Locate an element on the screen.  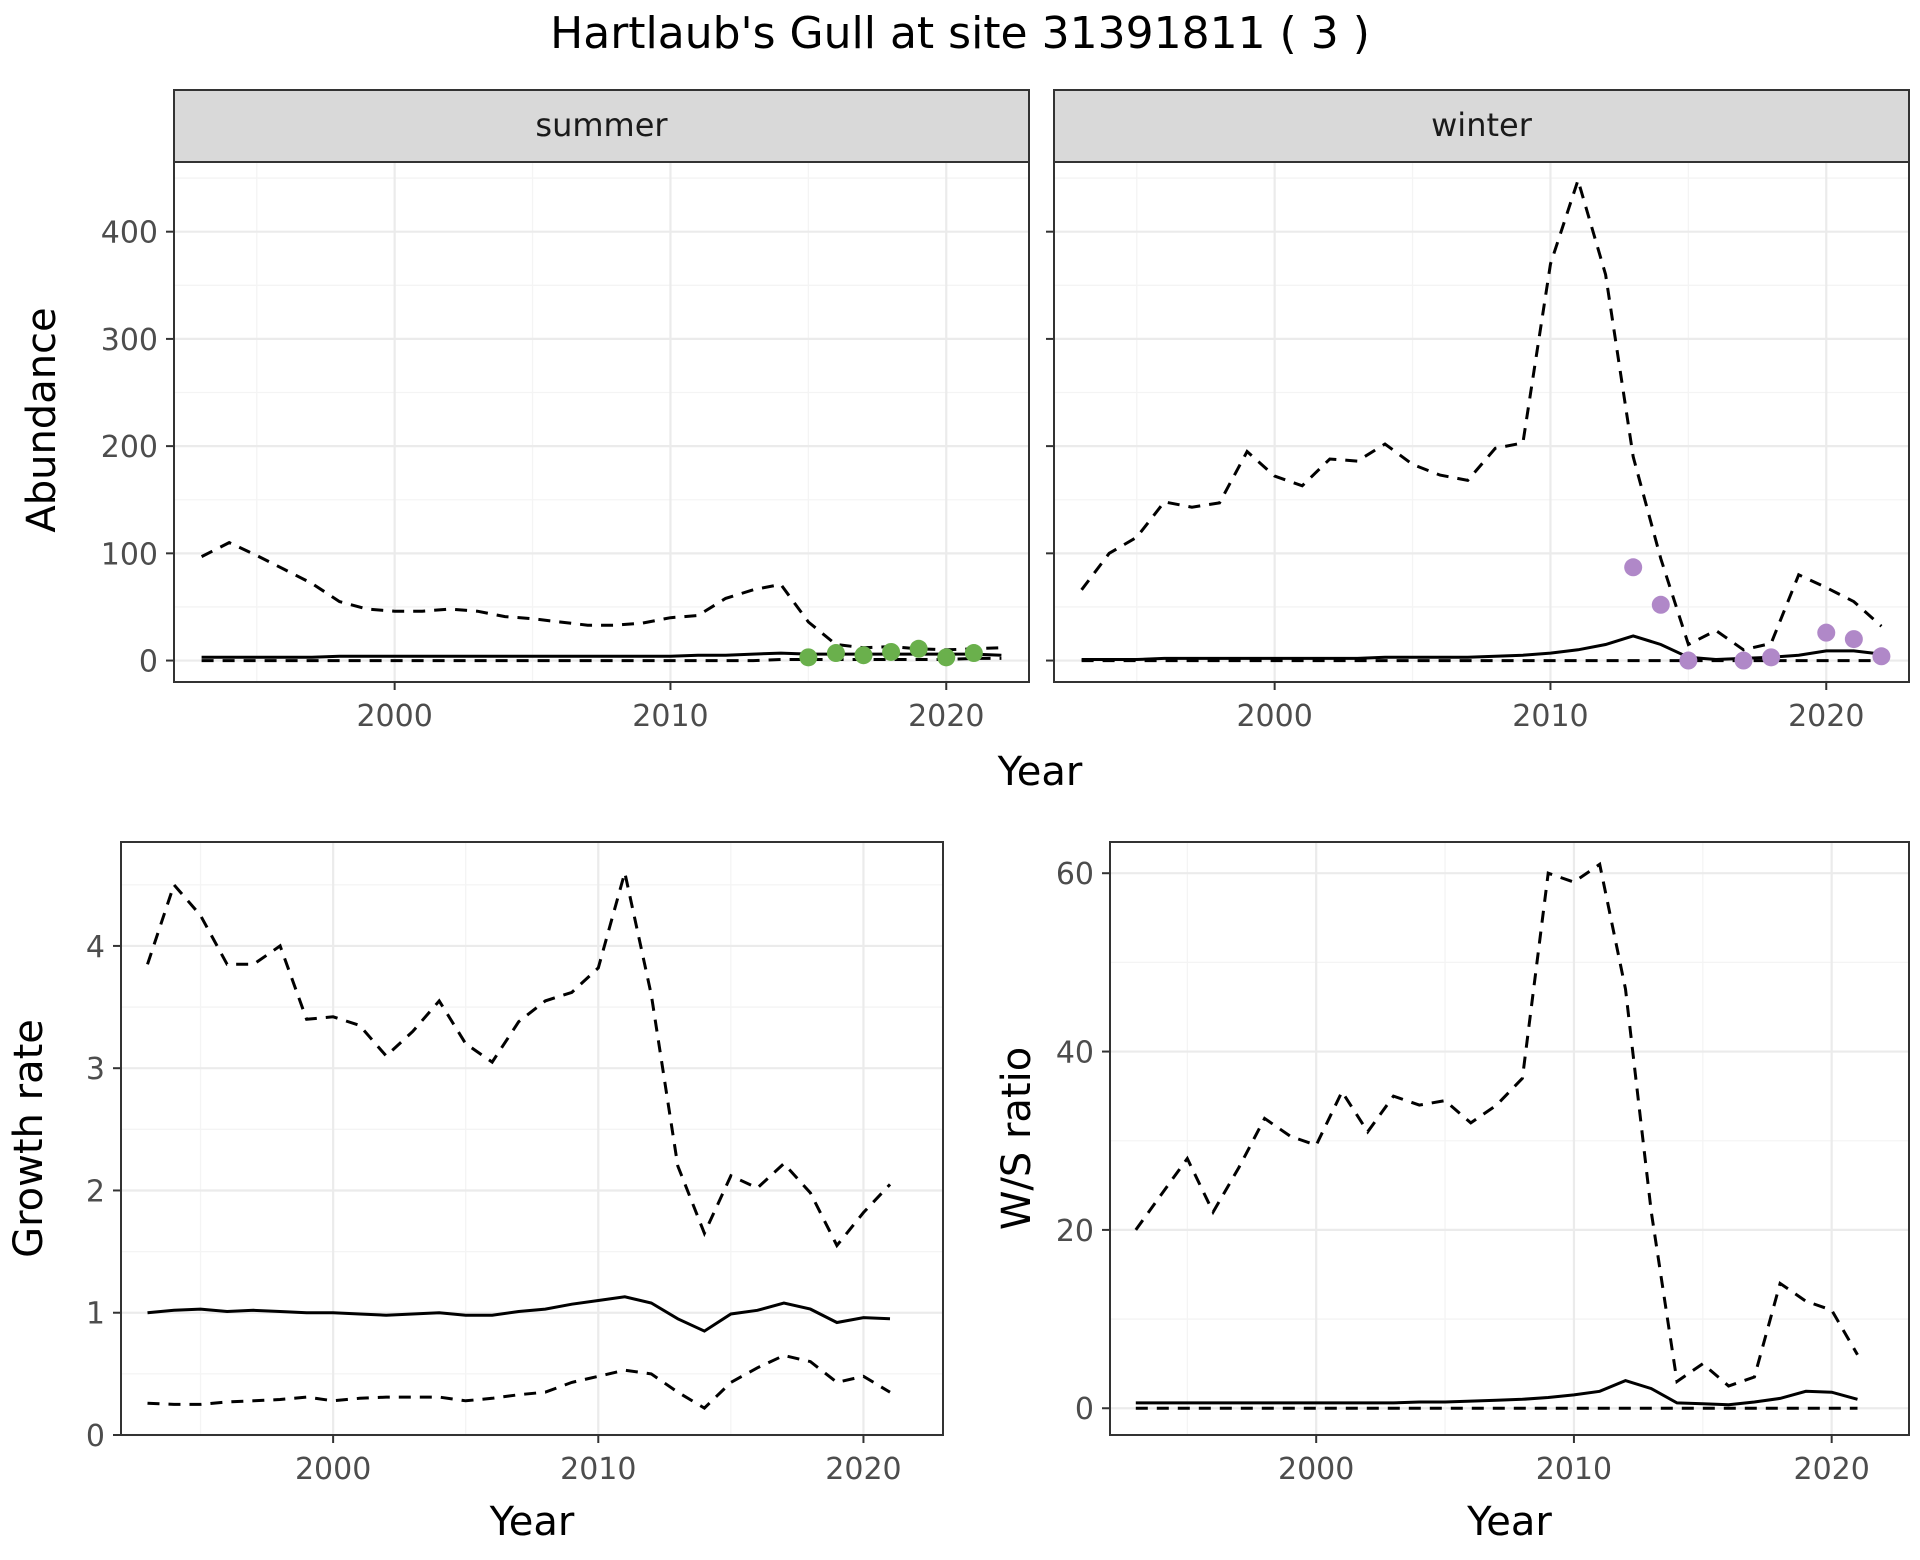
abundance-x-axis-label: Year is located at coordinates (1040, 772).